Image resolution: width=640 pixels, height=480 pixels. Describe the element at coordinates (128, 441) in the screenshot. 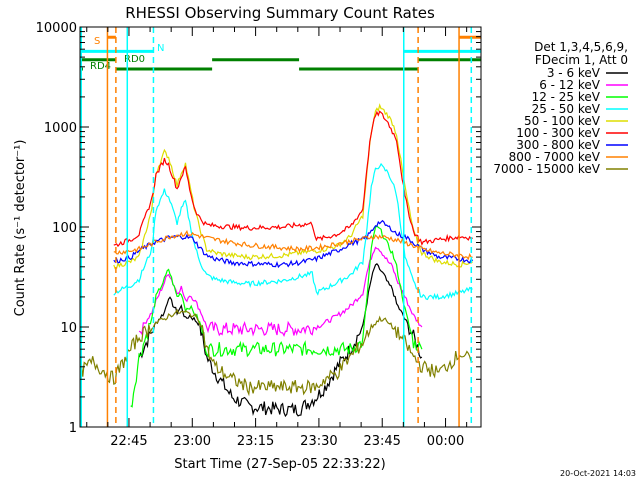

I see `x-tick-label: 22:45` at that location.